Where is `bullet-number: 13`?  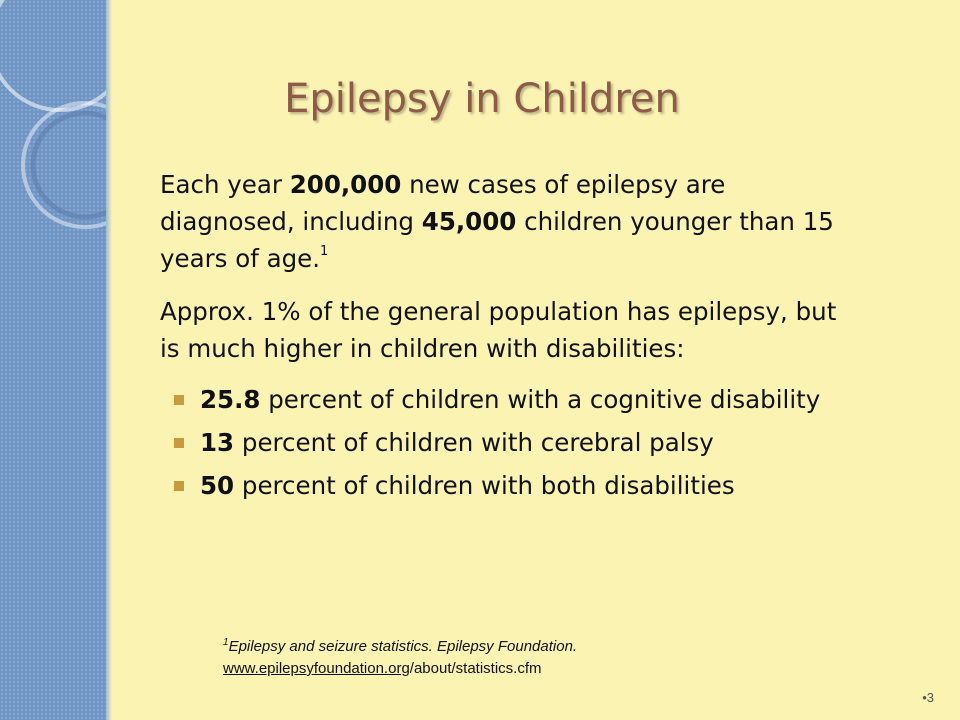
bullet-number: 13 is located at coordinates (217, 442).